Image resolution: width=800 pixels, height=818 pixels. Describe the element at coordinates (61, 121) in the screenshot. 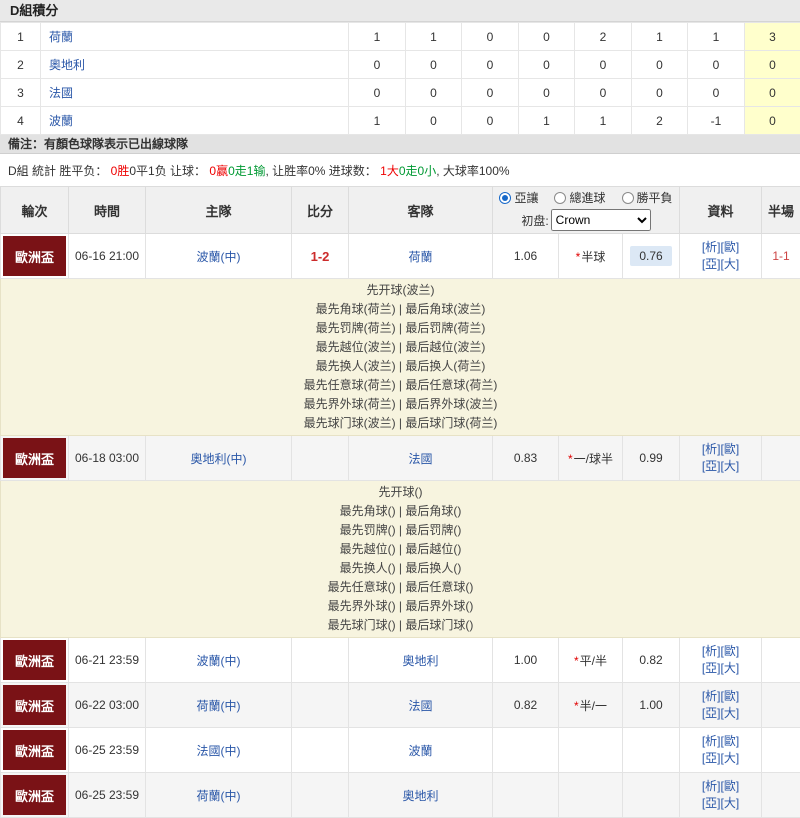

I see `team-link: 波蘭` at that location.